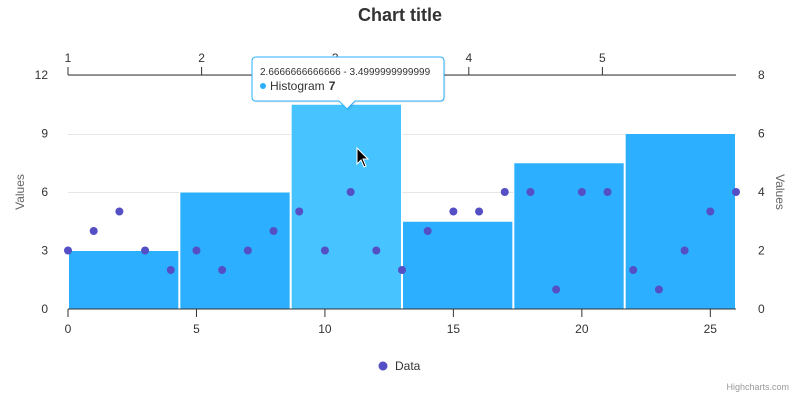  What do you see at coordinates (761, 75) in the screenshot?
I see `y-right-tick-label: 8` at bounding box center [761, 75].